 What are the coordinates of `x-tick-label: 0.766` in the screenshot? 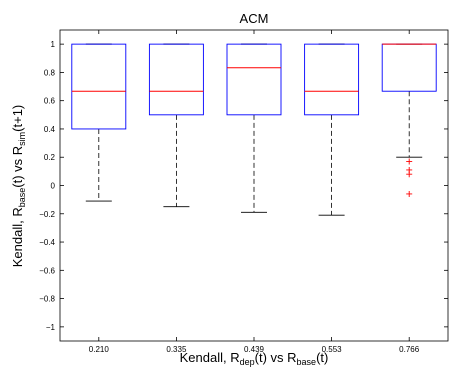 It's located at (409, 349).